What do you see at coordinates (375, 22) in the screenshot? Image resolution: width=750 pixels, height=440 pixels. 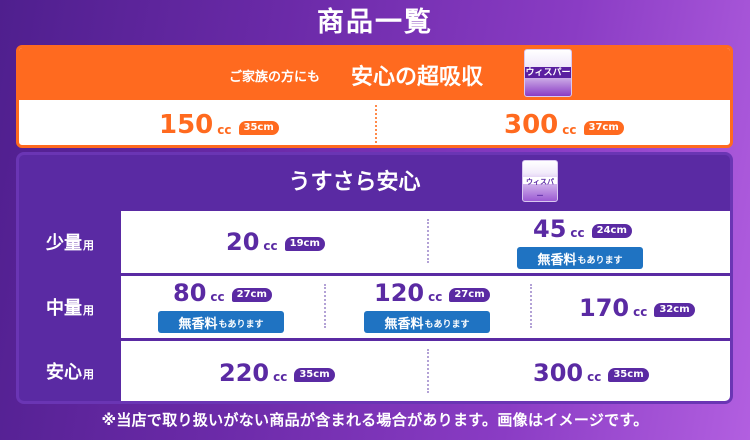 I see `page-title: 商品一覧` at bounding box center [375, 22].